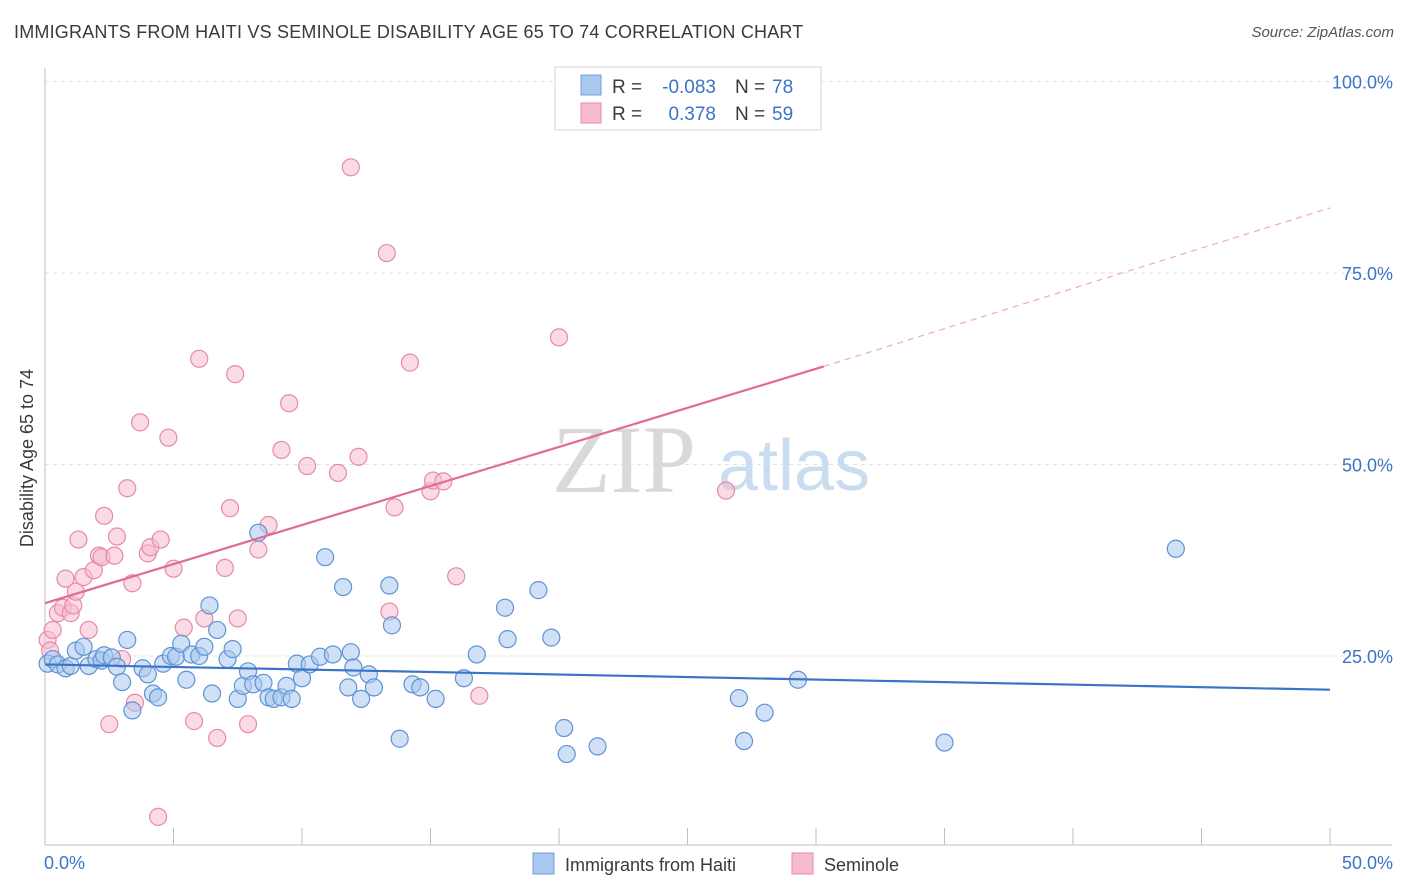 The image size is (1406, 892). What do you see at coordinates (1322, 32) in the screenshot?
I see `source-label: Source: ZipAtlas.com` at bounding box center [1322, 32].